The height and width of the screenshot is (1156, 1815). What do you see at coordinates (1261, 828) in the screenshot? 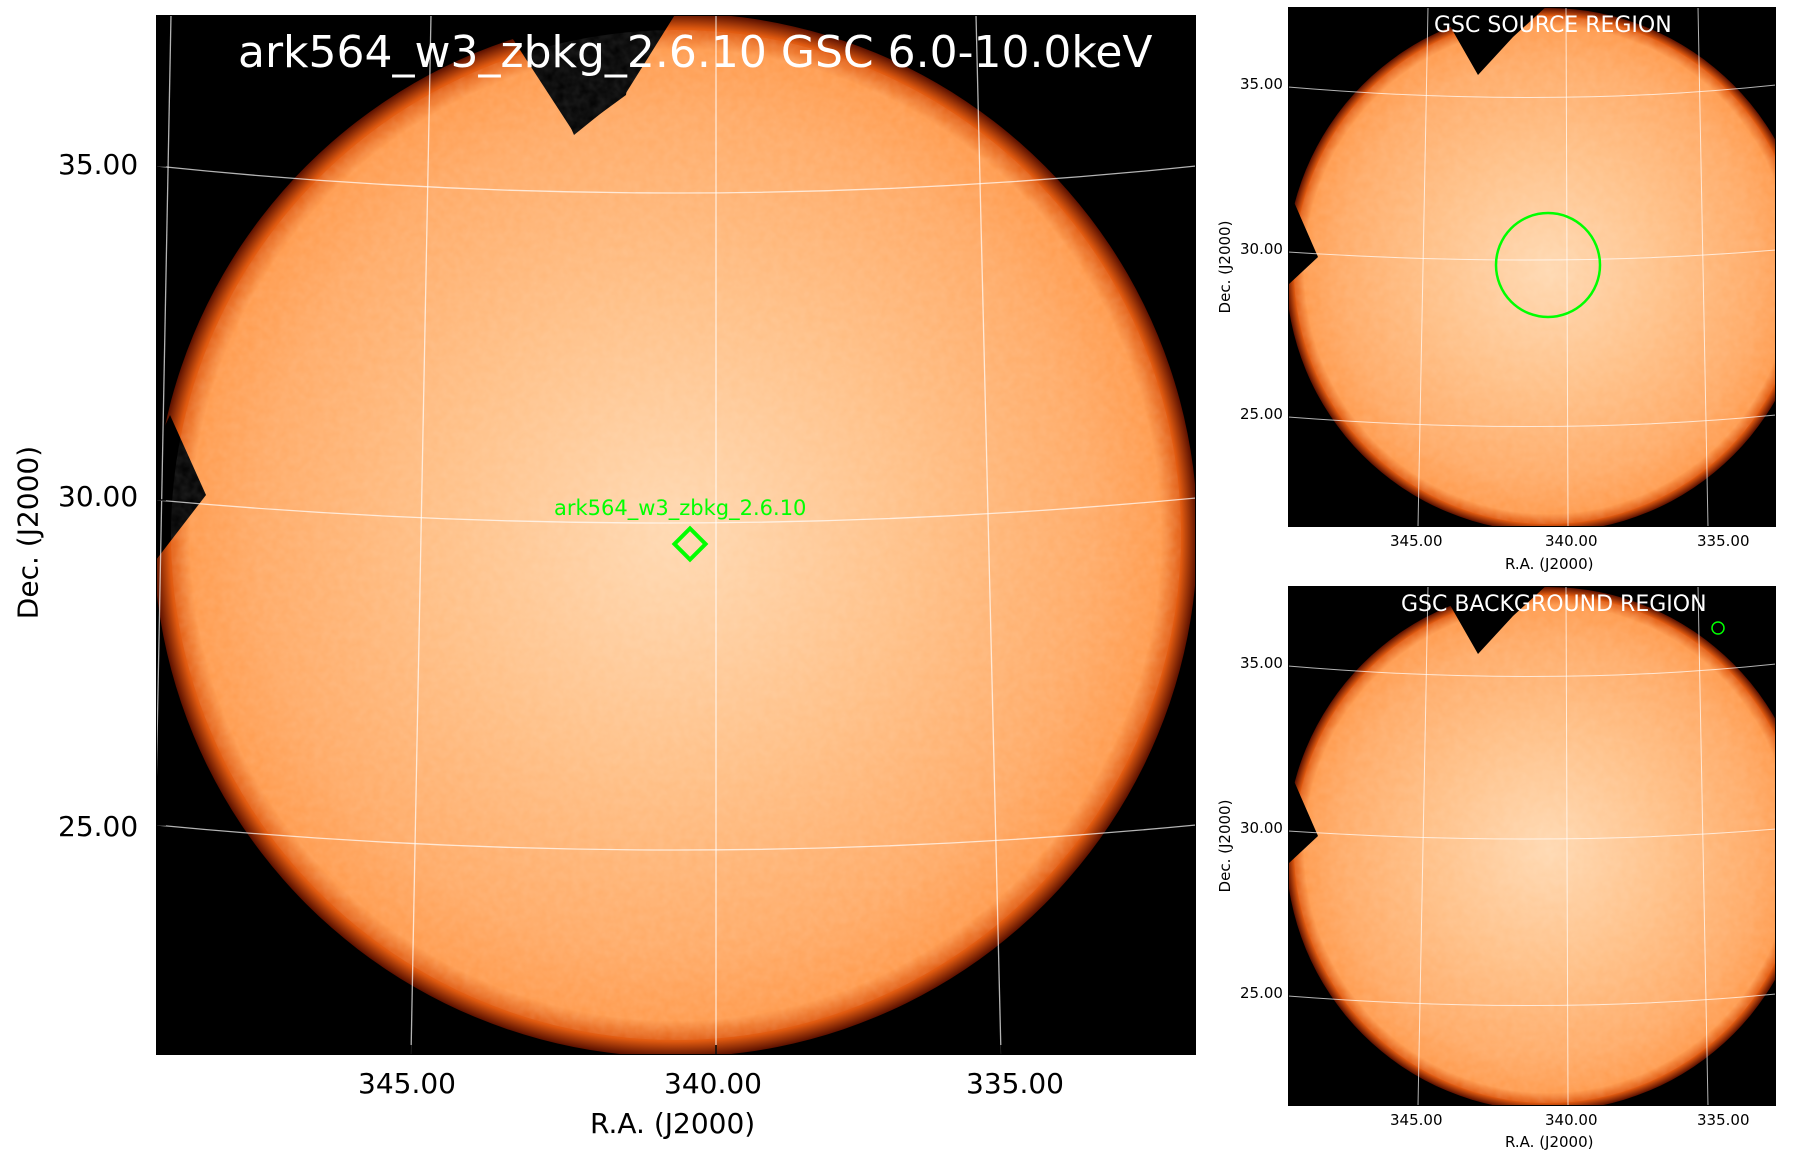
I see `background-y-tick-label: 30.00` at bounding box center [1261, 828].